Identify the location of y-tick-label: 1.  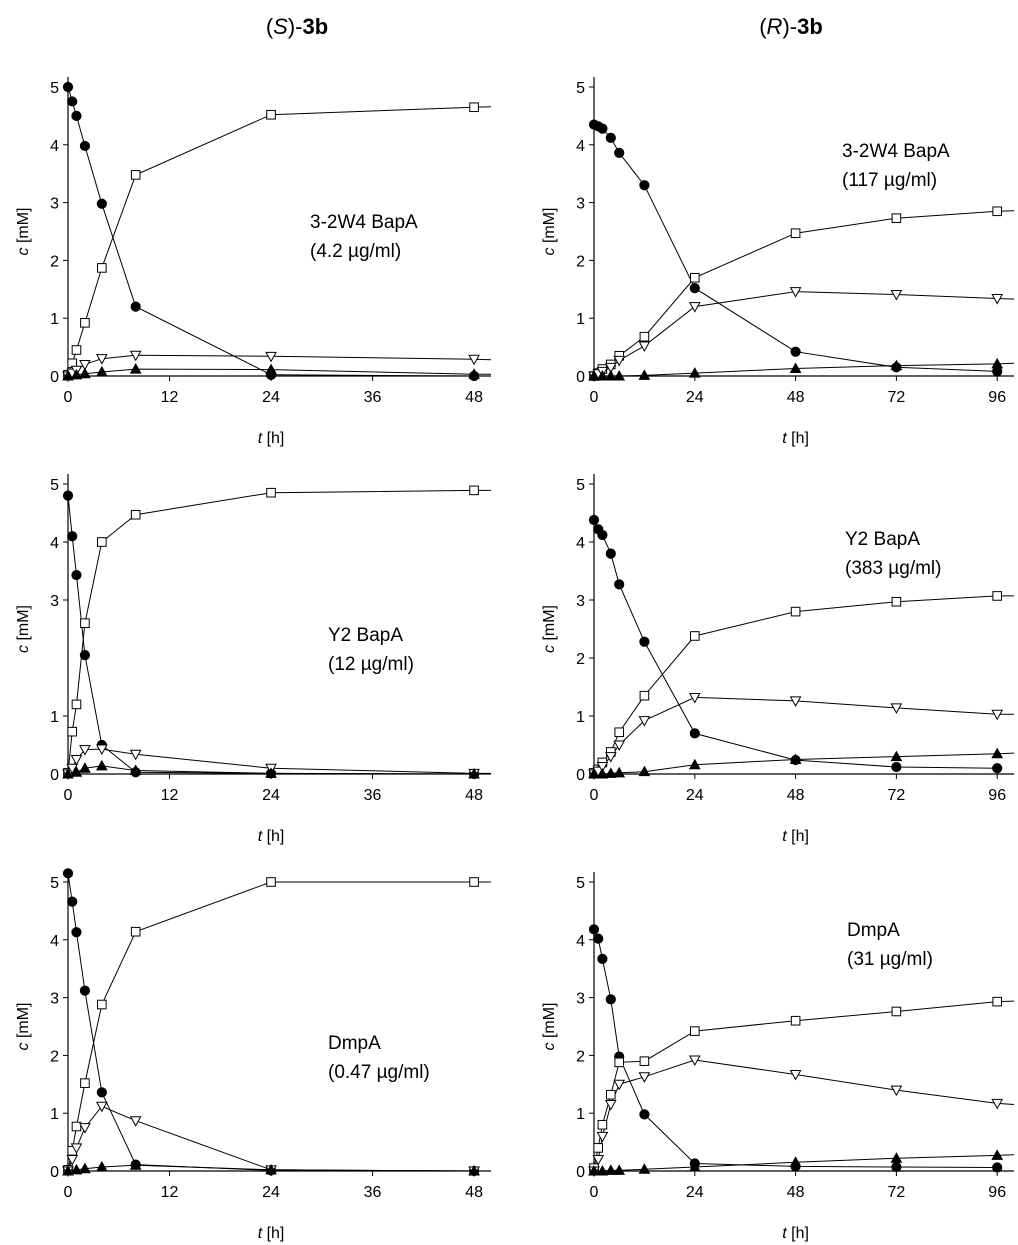
(580, 717).